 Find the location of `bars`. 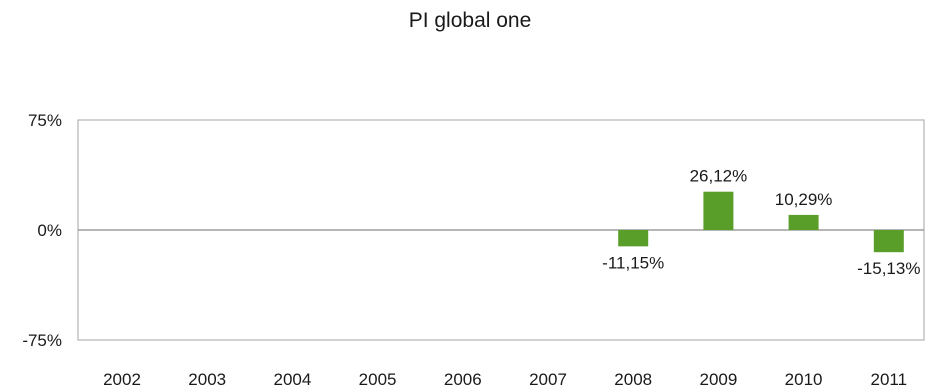

bars is located at coordinates (761, 222).